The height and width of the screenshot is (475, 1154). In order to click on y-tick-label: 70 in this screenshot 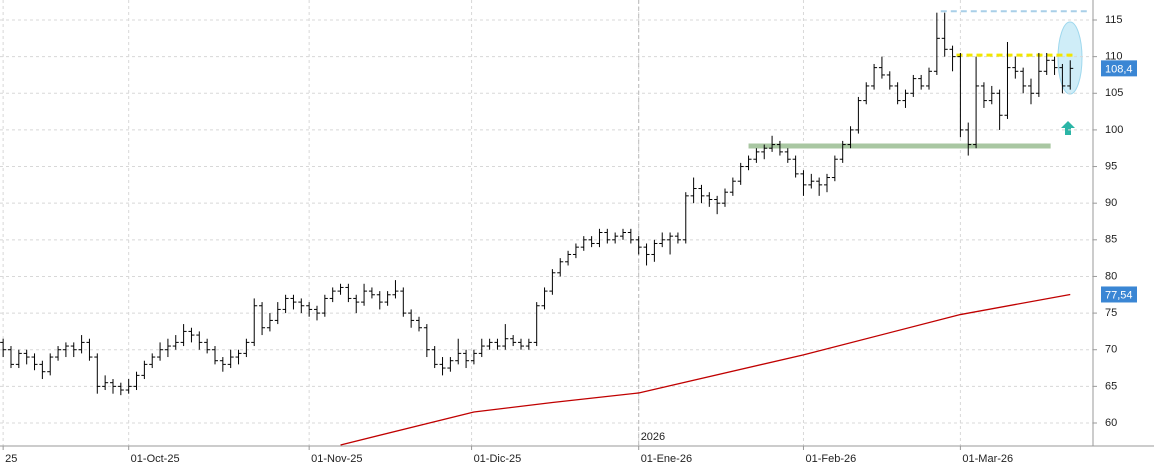, I will do `click(1111, 350)`.